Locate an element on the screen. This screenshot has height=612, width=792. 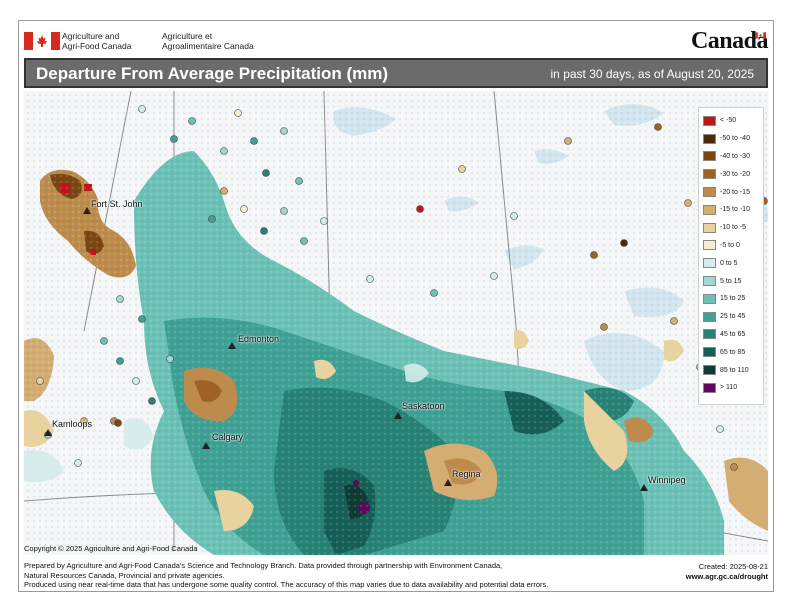
legend-label: 65 to 85 is located at coordinates (733, 352).